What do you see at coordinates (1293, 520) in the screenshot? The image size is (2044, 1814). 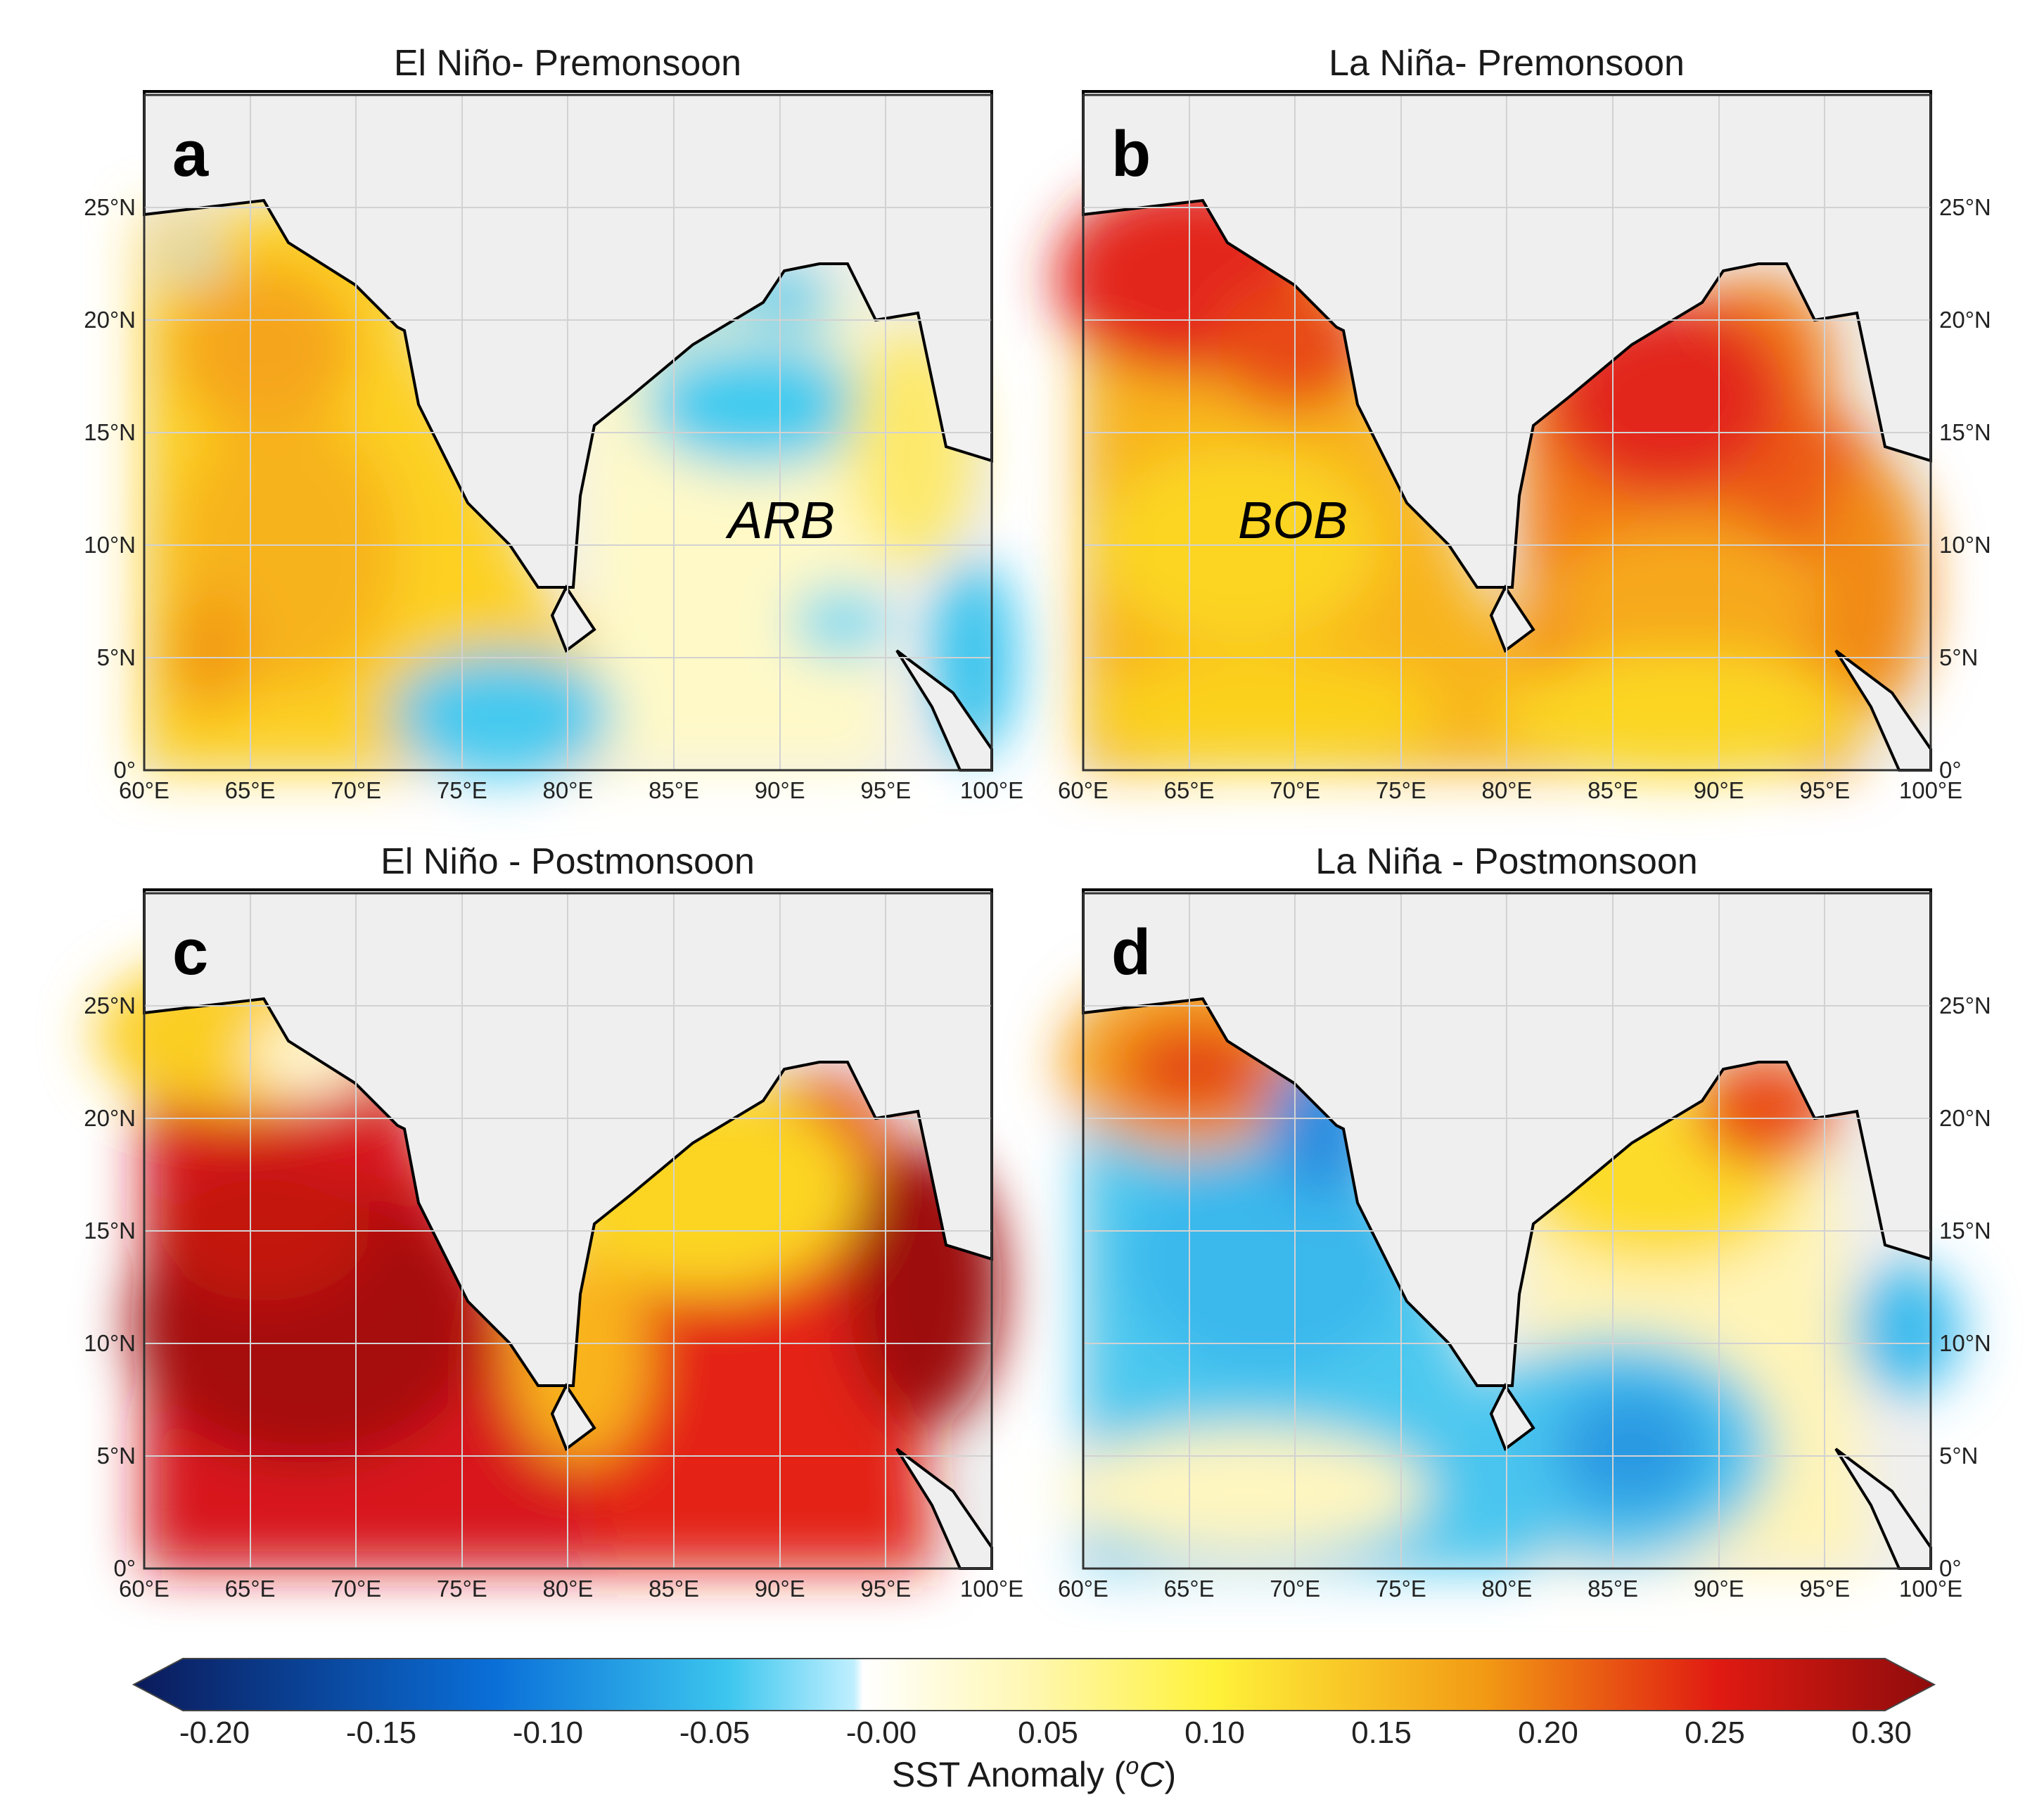 I see `region-label: BOB` at bounding box center [1293, 520].